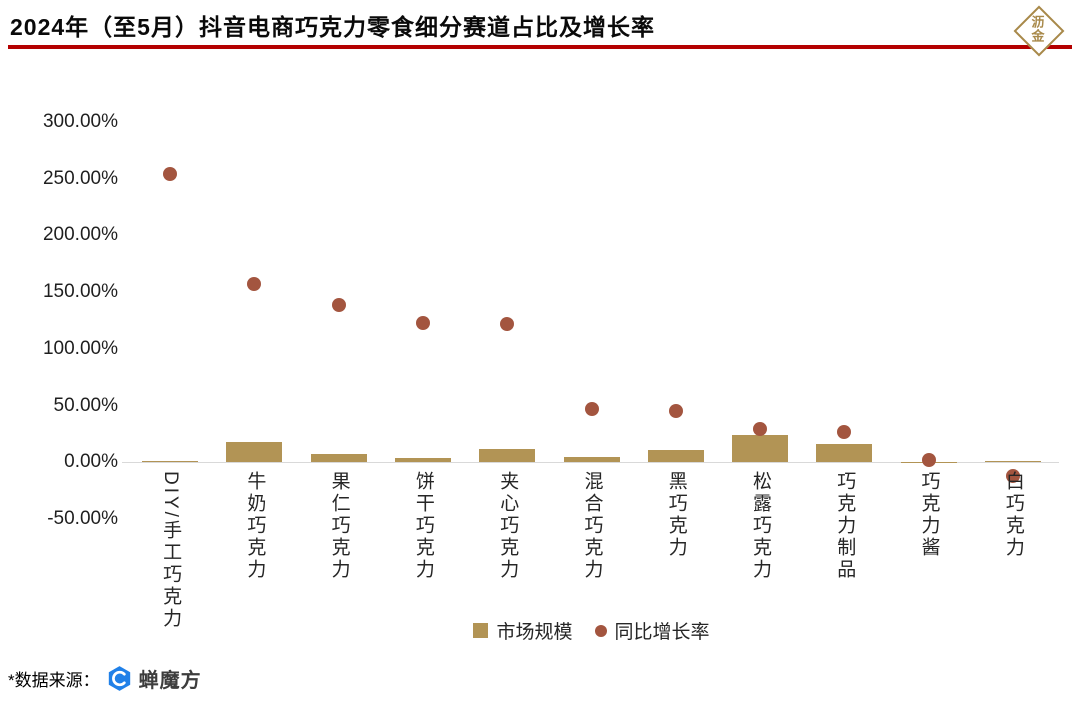 The height and width of the screenshot is (706, 1080). What do you see at coordinates (54, 680) in the screenshot?
I see `source-label: *数据来源：` at bounding box center [54, 680].